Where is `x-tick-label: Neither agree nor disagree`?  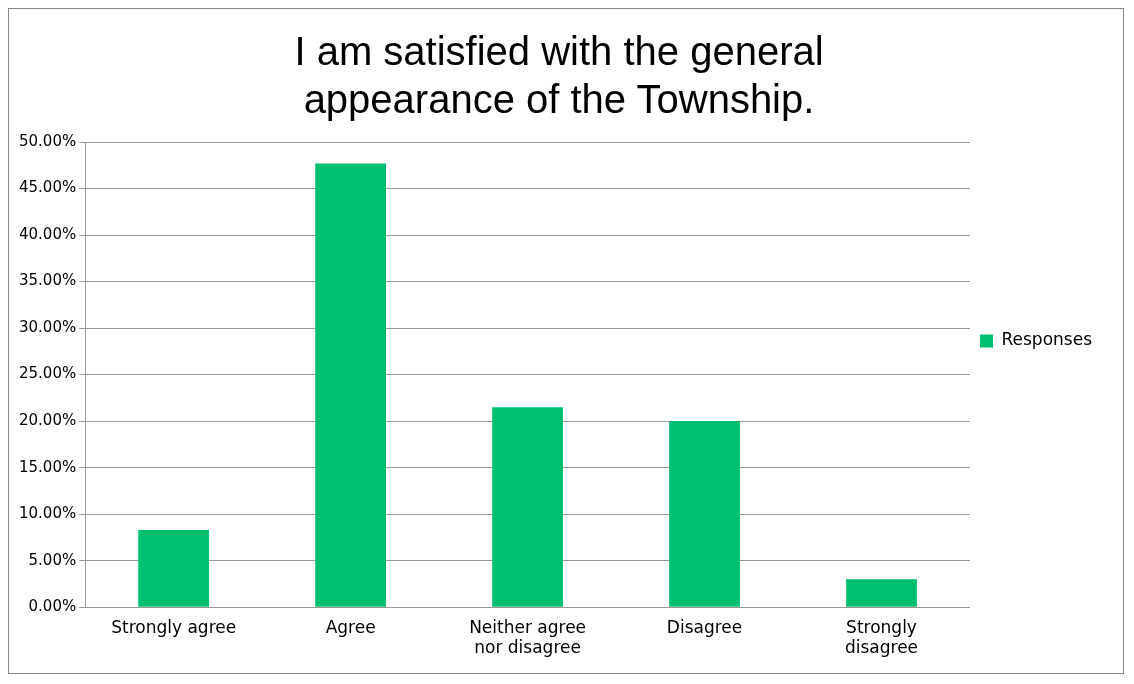
x-tick-label: Neither agree nor disagree is located at coordinates (528, 637).